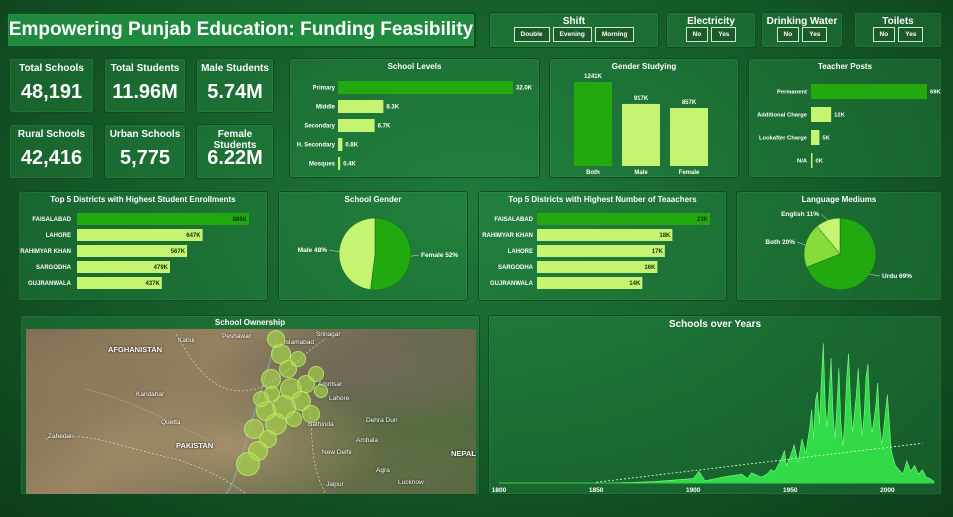 This screenshot has height=517, width=953. I want to click on data-label: 886K, so click(240, 220).